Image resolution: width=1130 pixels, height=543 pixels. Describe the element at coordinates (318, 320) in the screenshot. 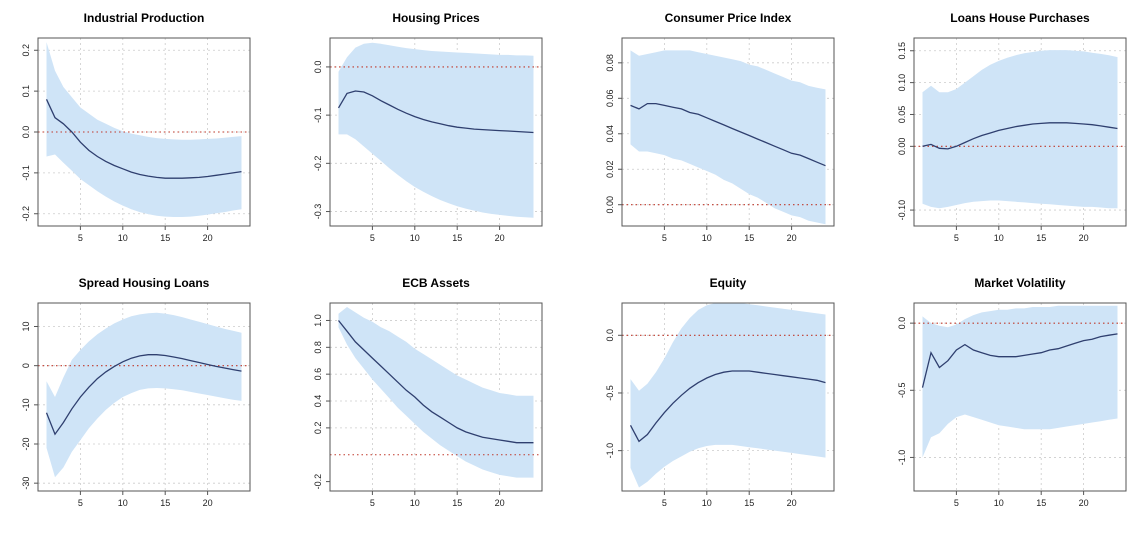

I see `y-tick-label: 1.0` at that location.